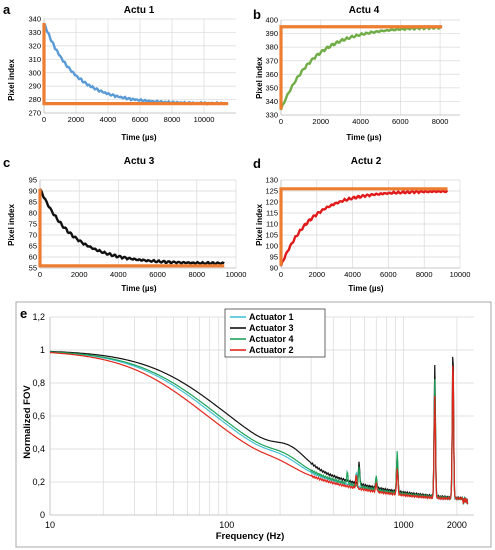  What do you see at coordinates (42, 350) in the screenshot?
I see `chart-e-ytick-label: 1` at bounding box center [42, 350].